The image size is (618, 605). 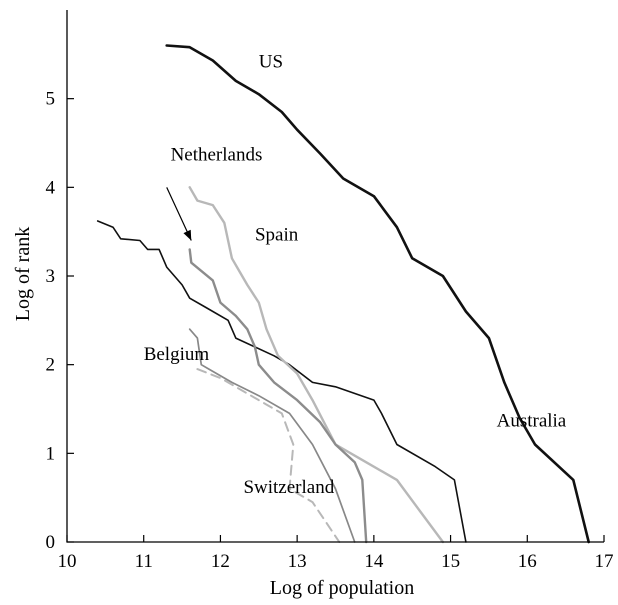 What do you see at coordinates (268, 455) in the screenshot?
I see `series-line-switzerland` at bounding box center [268, 455].